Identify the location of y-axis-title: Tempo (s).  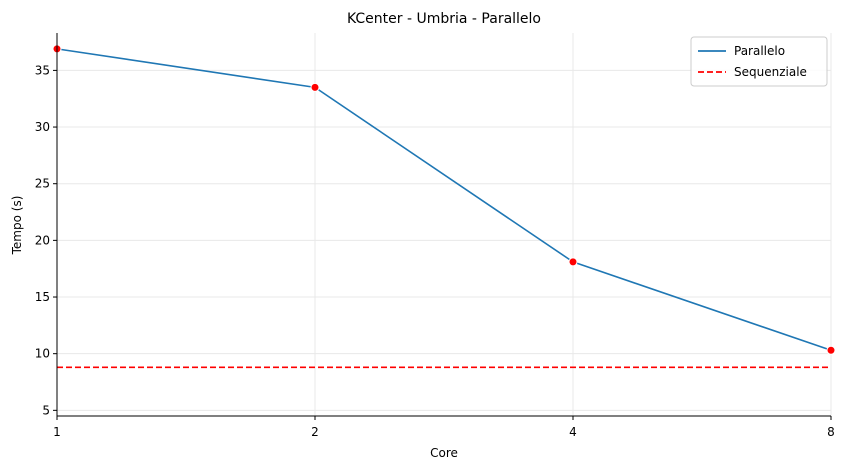
(17, 226).